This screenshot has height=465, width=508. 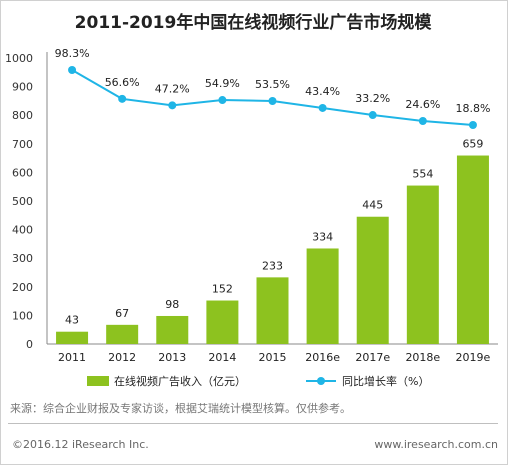 What do you see at coordinates (472, 144) in the screenshot?
I see `bar-value-label: 659` at bounding box center [472, 144].